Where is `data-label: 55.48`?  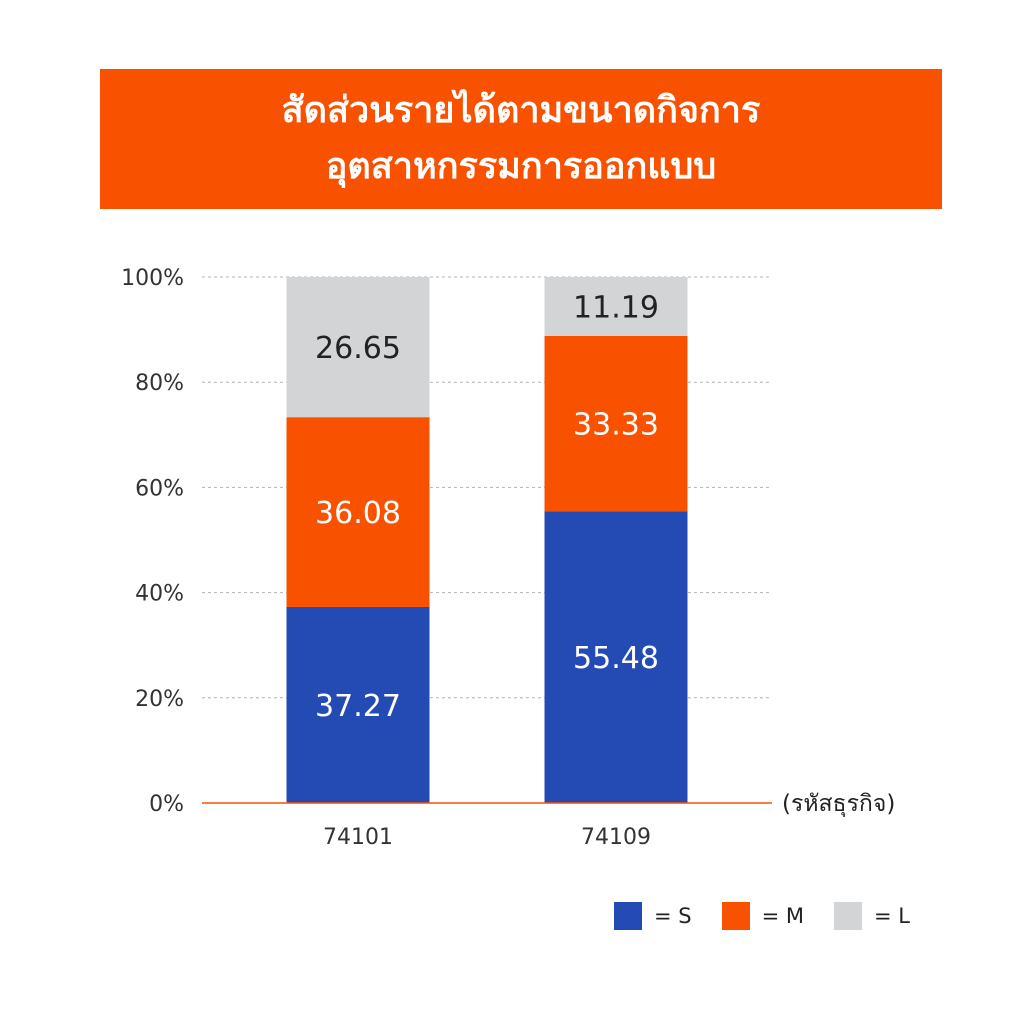
data-label: 55.48 is located at coordinates (616, 658).